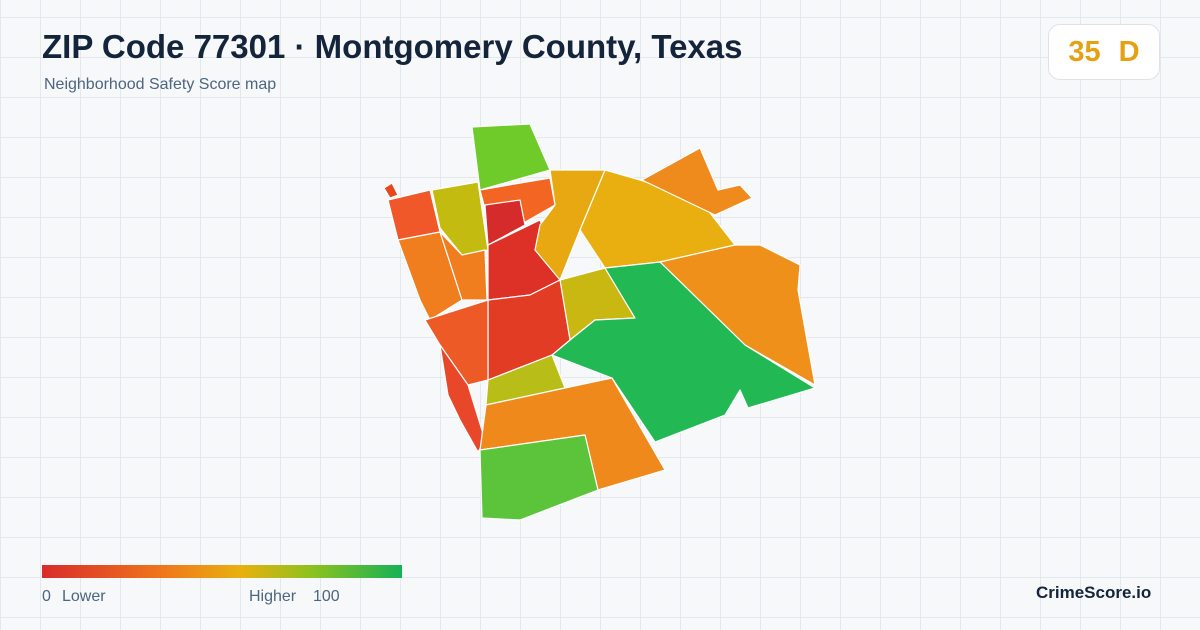 The image size is (1200, 630). What do you see at coordinates (160, 84) in the screenshot?
I see `subtitle: Neighborhood Safety Score map` at bounding box center [160, 84].